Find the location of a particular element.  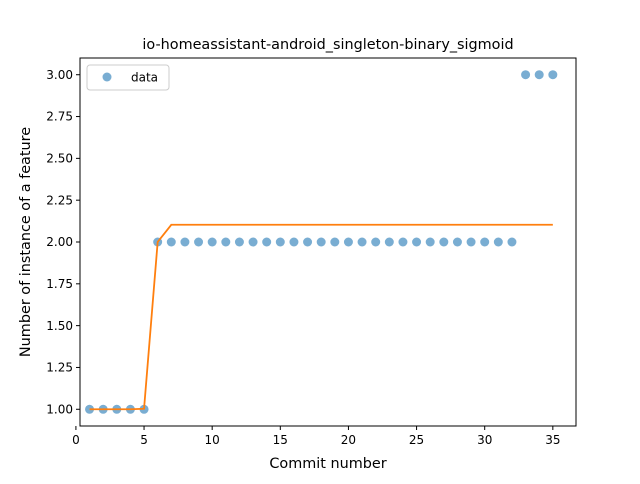

legend: data is located at coordinates (128, 77).